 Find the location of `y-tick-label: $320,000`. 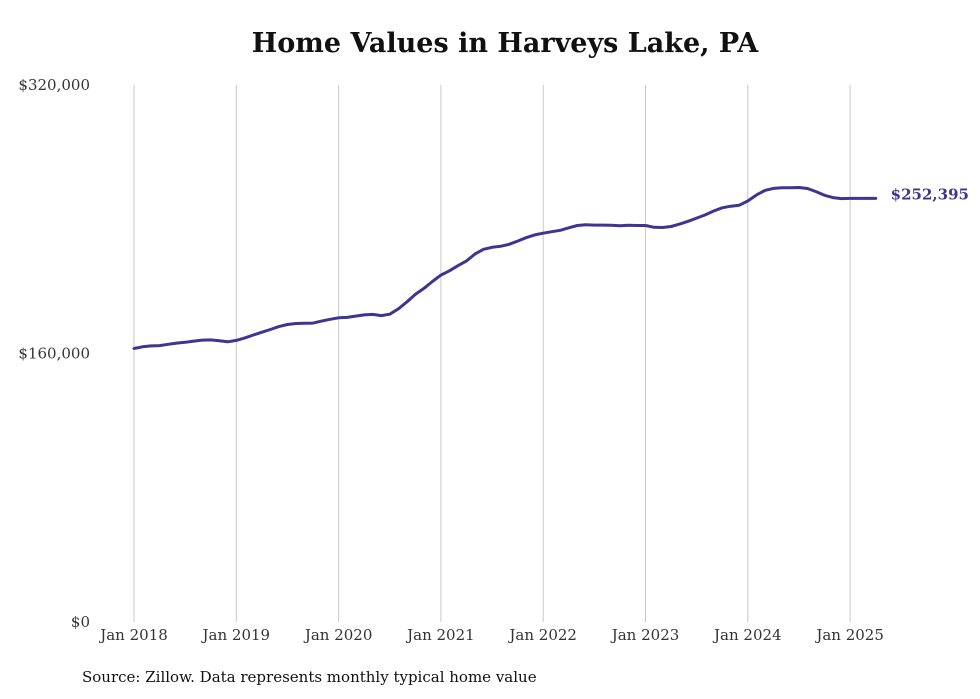

y-tick-label: $320,000 is located at coordinates (54, 85).